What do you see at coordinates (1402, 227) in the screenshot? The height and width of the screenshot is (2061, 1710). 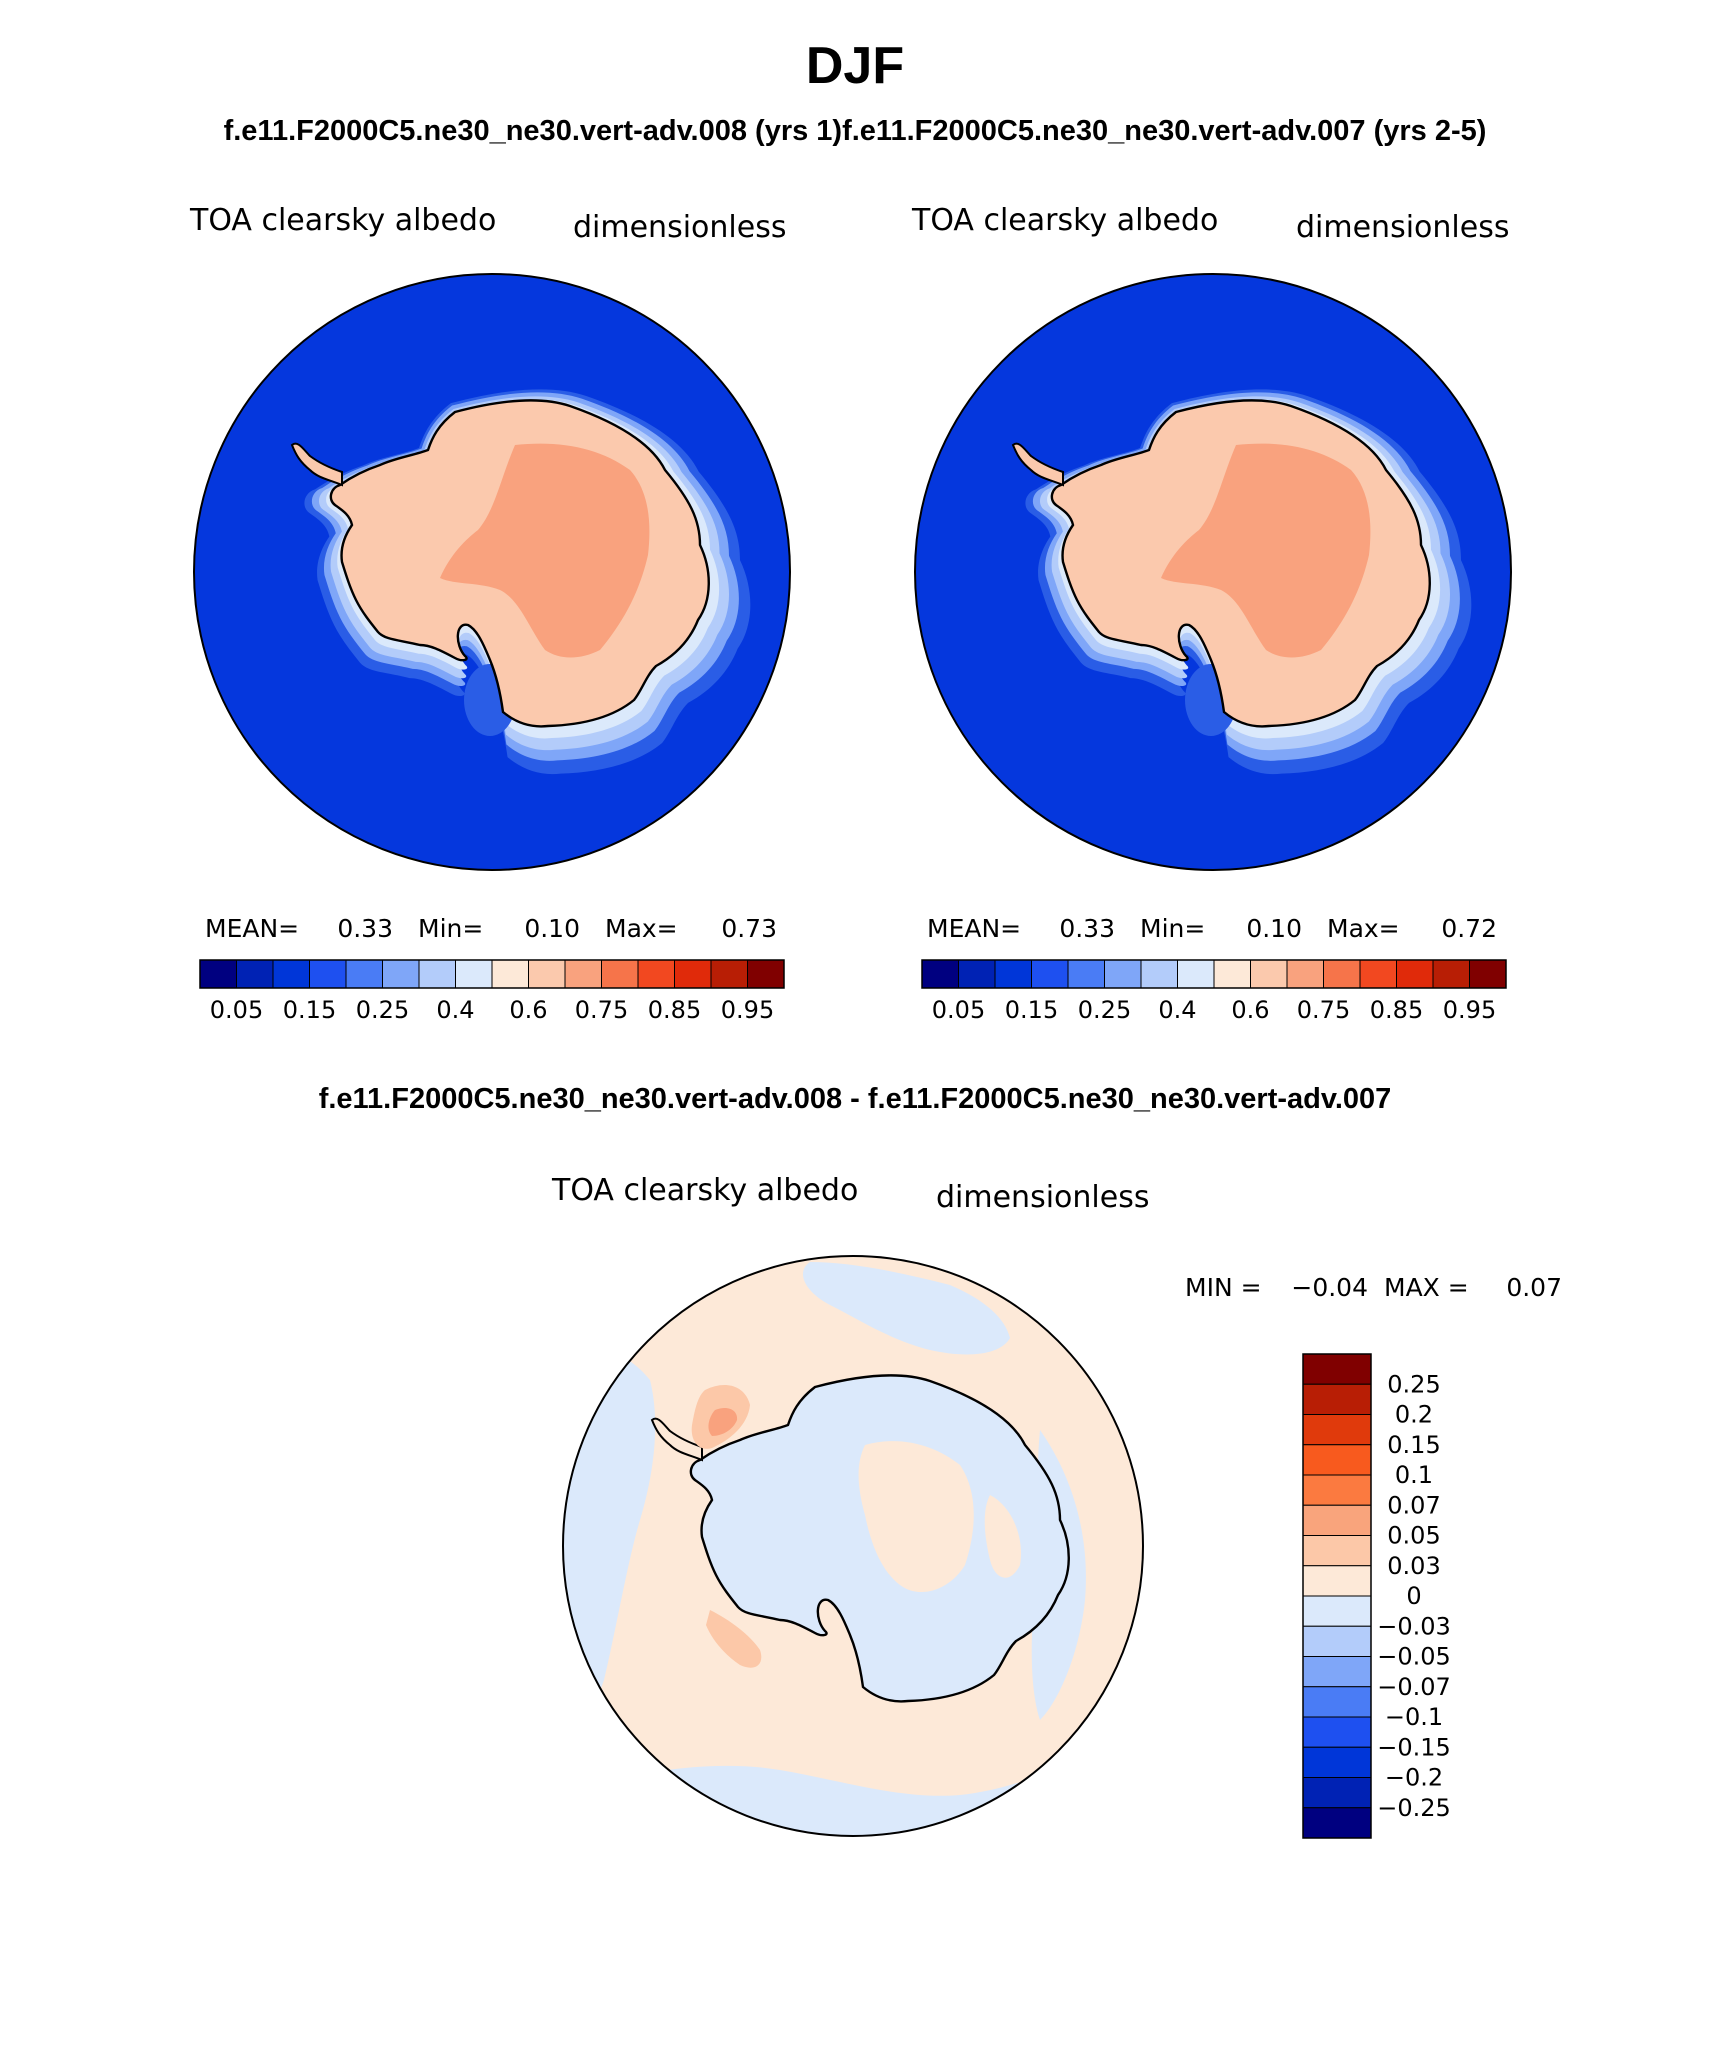 I see `right-units-label: dimensionless` at bounding box center [1402, 227].